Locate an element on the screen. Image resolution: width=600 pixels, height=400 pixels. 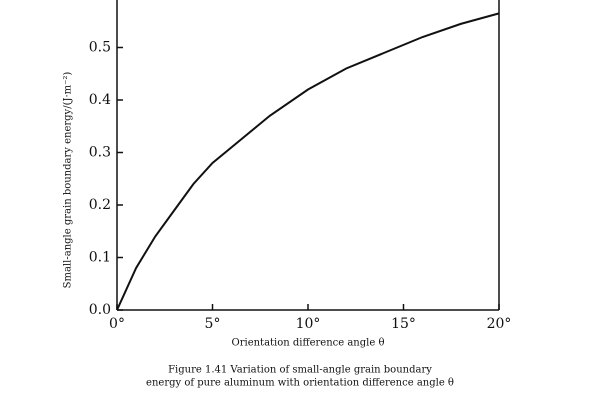
x-tick-label: 15° is located at coordinates (403, 324).